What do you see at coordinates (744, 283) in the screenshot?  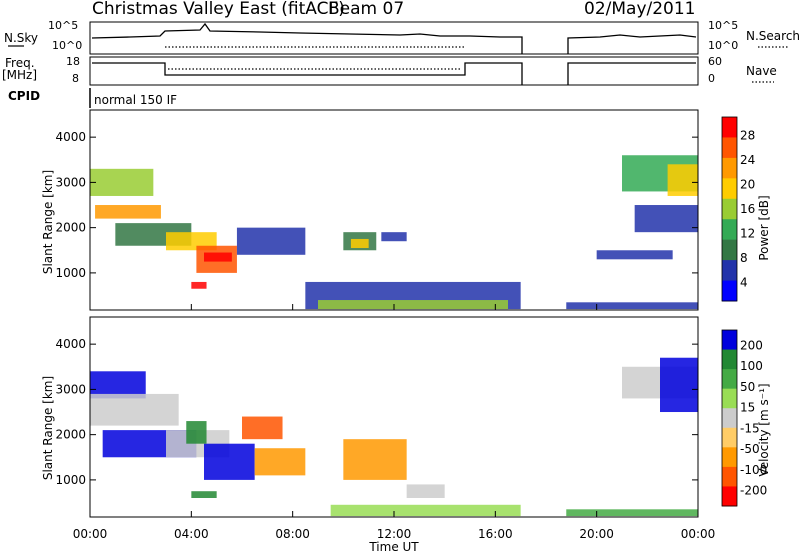 I see `colorbar-tick-label: 4` at bounding box center [744, 283].